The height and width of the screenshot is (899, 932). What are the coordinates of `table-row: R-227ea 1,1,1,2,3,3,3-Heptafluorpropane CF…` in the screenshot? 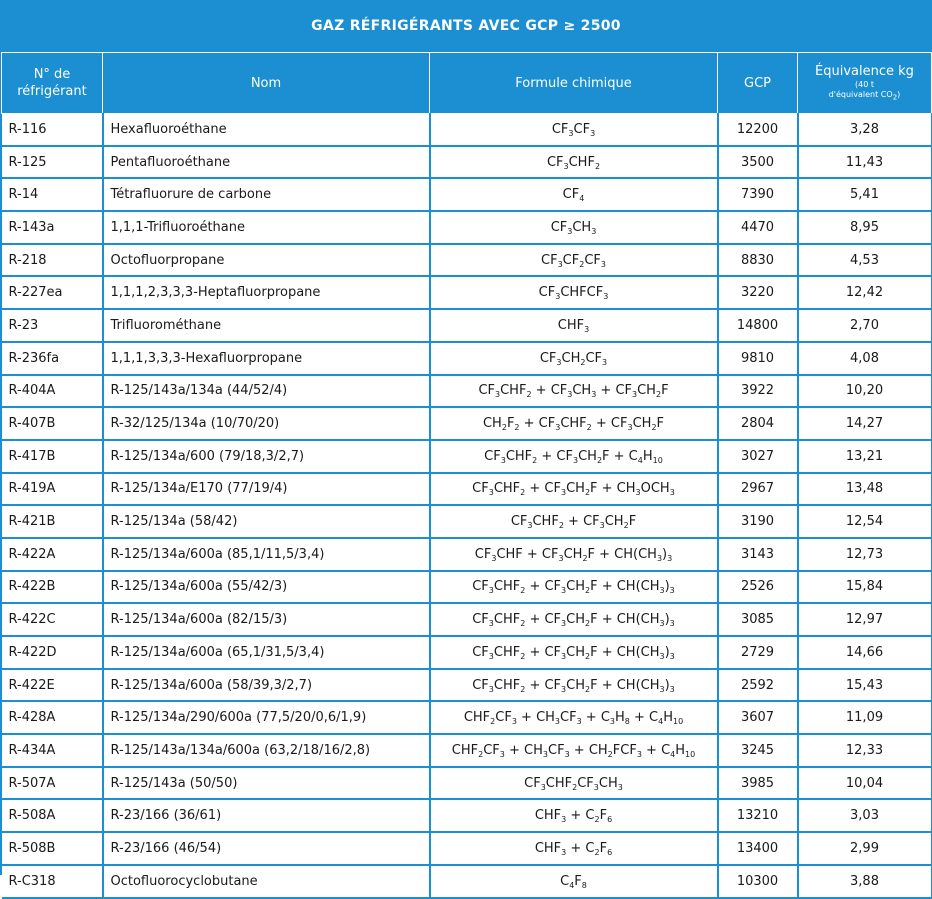 It's located at (466, 293).